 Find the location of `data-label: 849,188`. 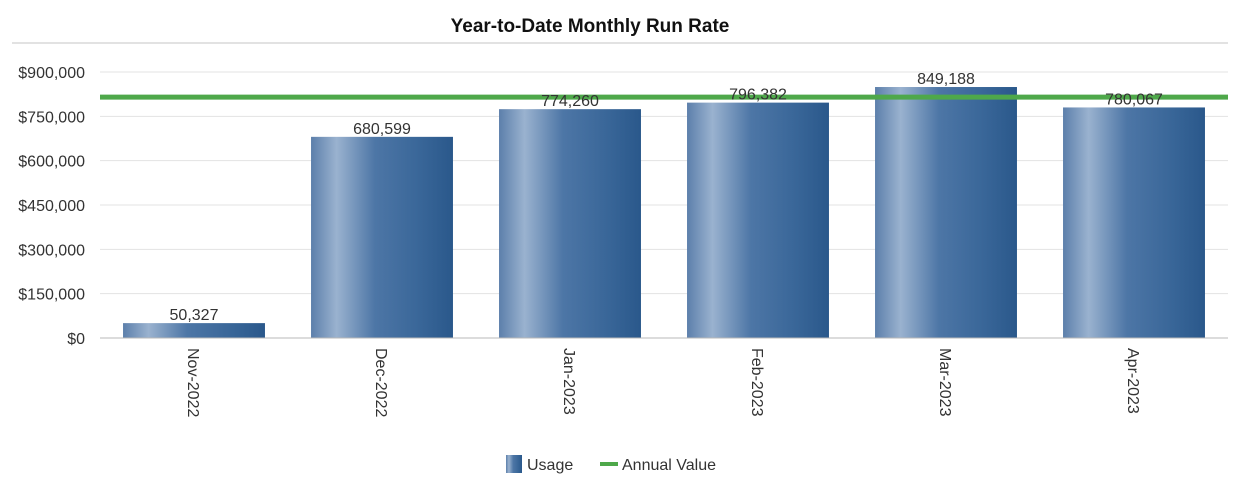

data-label: 849,188 is located at coordinates (946, 79).